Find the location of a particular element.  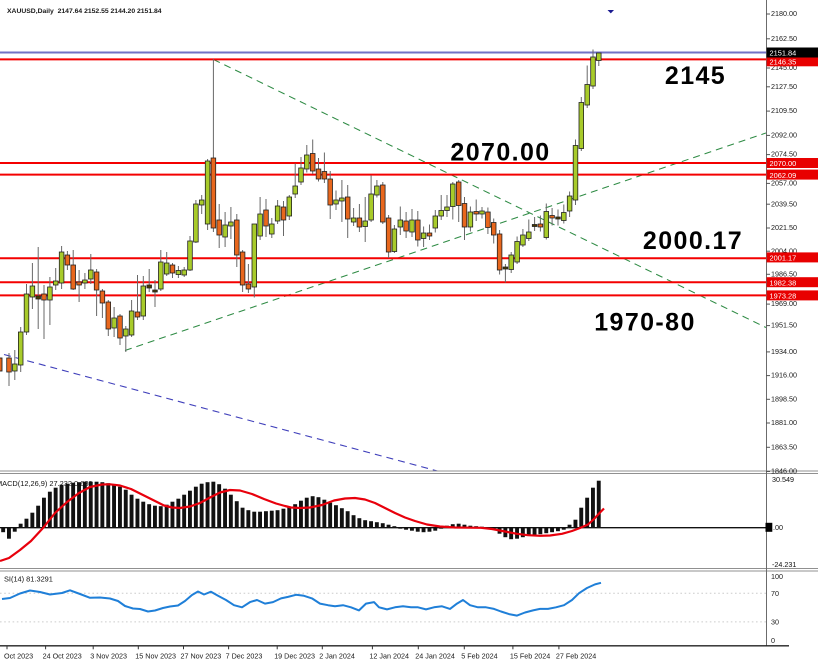

svg-text: 30 is located at coordinates (775, 622).